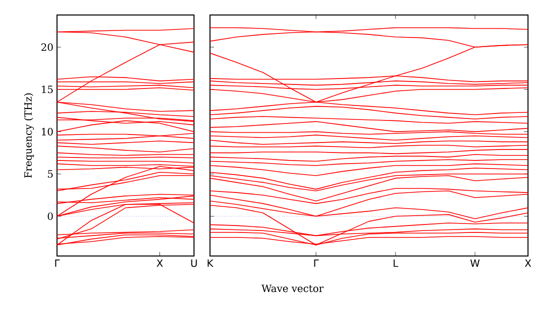 This screenshot has width=549, height=310. What do you see at coordinates (47, 132) in the screenshot?
I see `y-tick-label: 10` at bounding box center [47, 132].